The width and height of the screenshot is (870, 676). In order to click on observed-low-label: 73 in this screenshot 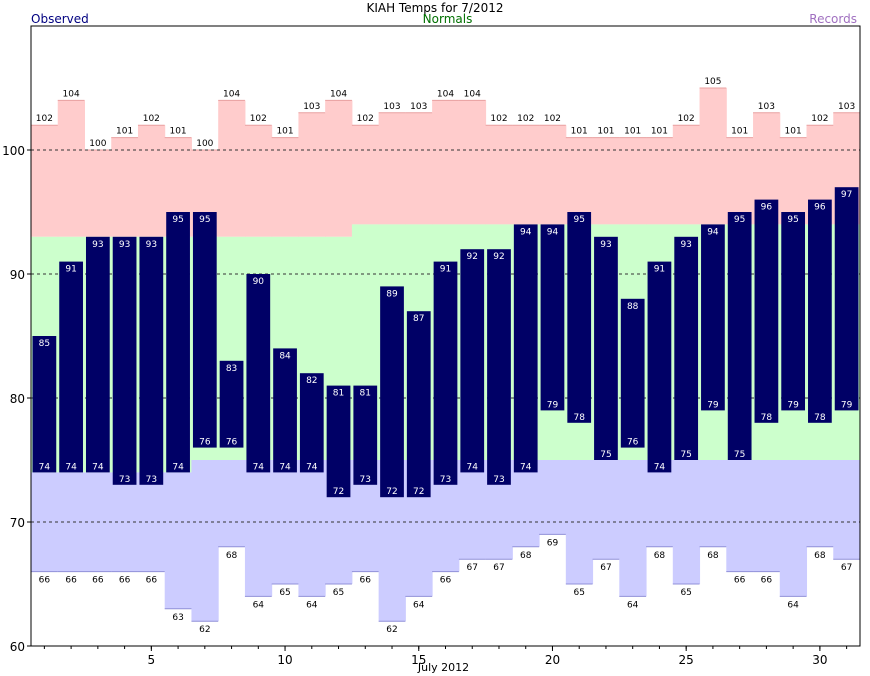, I will do `click(124, 480)`.